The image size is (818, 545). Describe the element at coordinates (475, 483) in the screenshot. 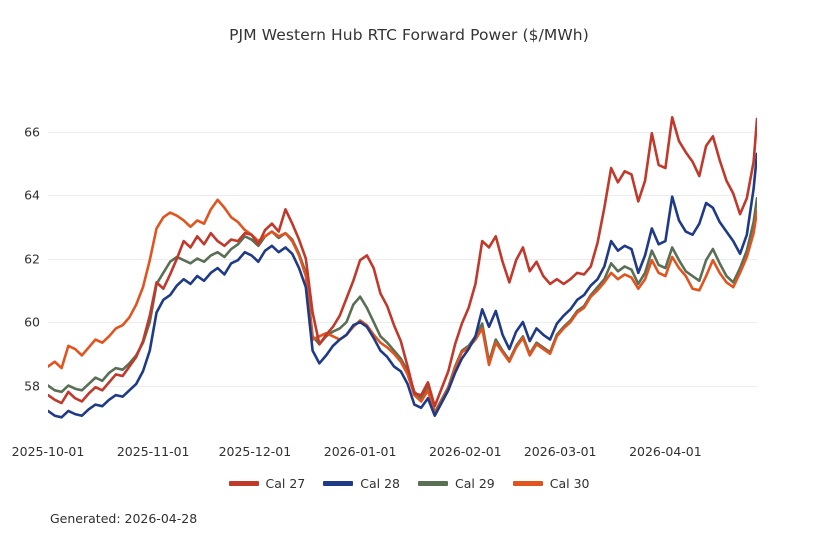

I see `legend-label: Cal 29` at that location.